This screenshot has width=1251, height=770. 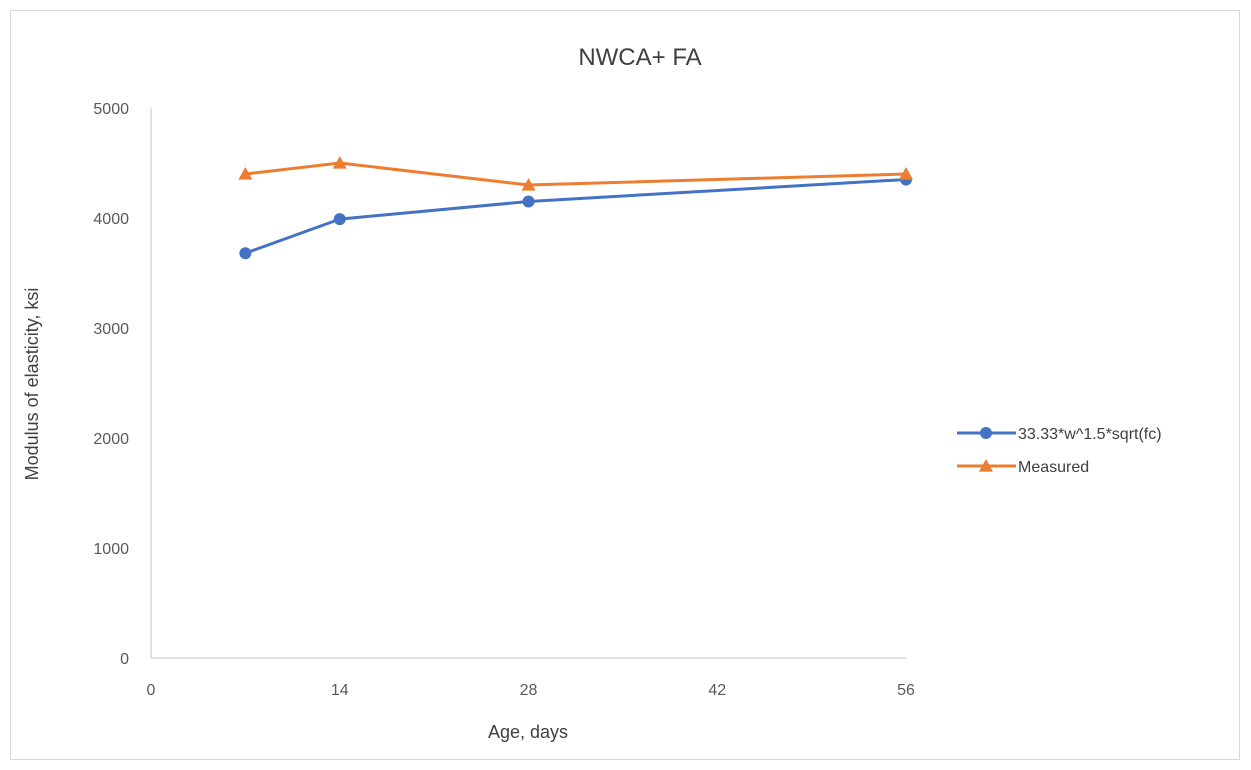 What do you see at coordinates (717, 690) in the screenshot?
I see `x-tick-label: 42` at bounding box center [717, 690].